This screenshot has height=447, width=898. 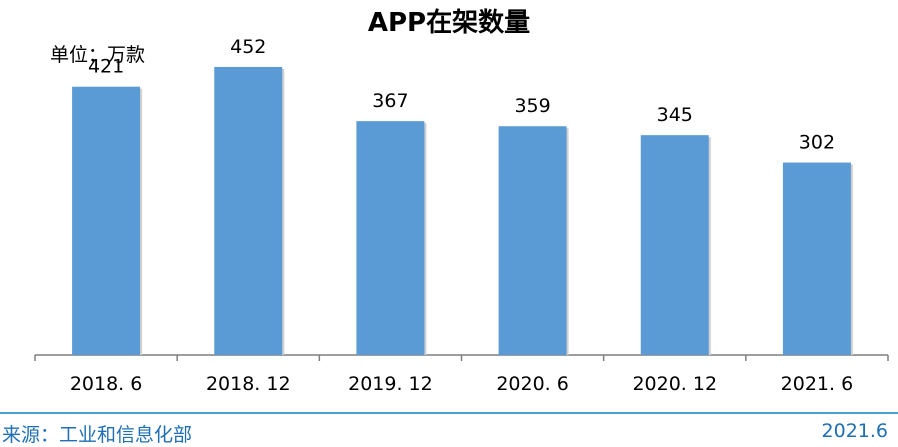 I want to click on category-label-3: 2020. 6, so click(x=532, y=384).